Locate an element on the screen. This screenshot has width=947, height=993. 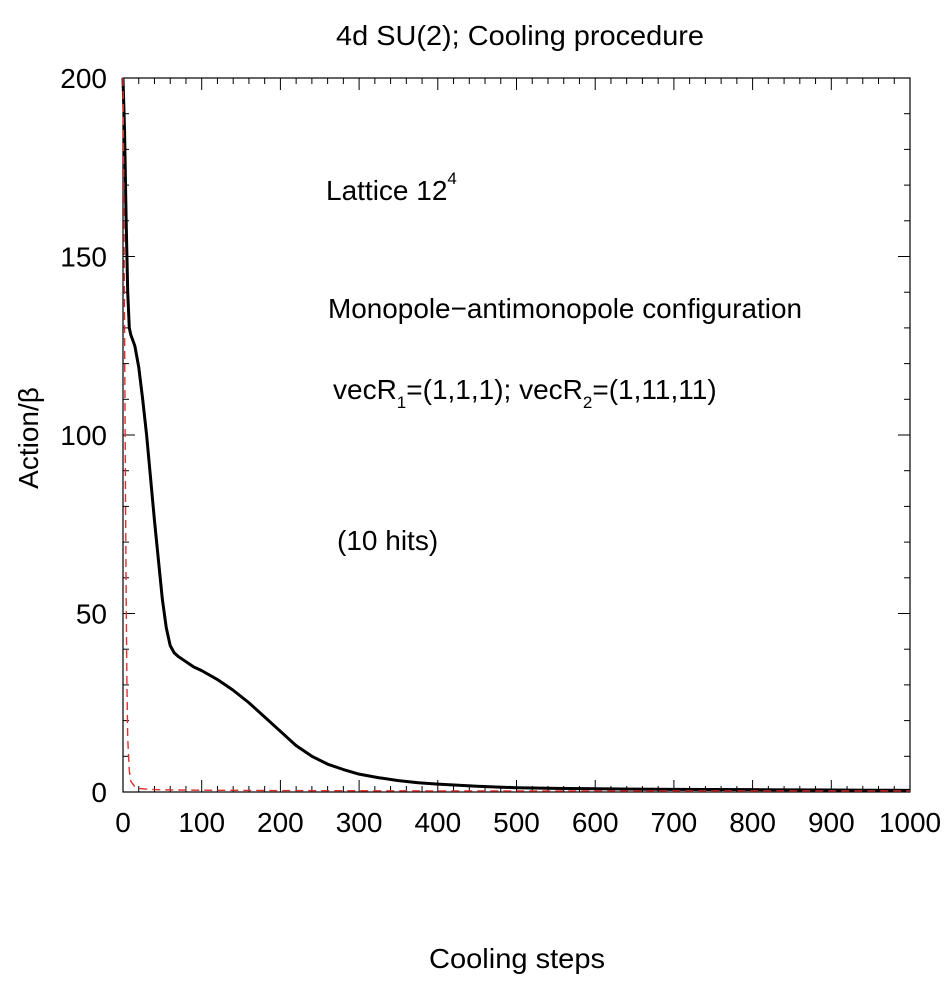
y-tick-label: 0 is located at coordinates (99, 792).